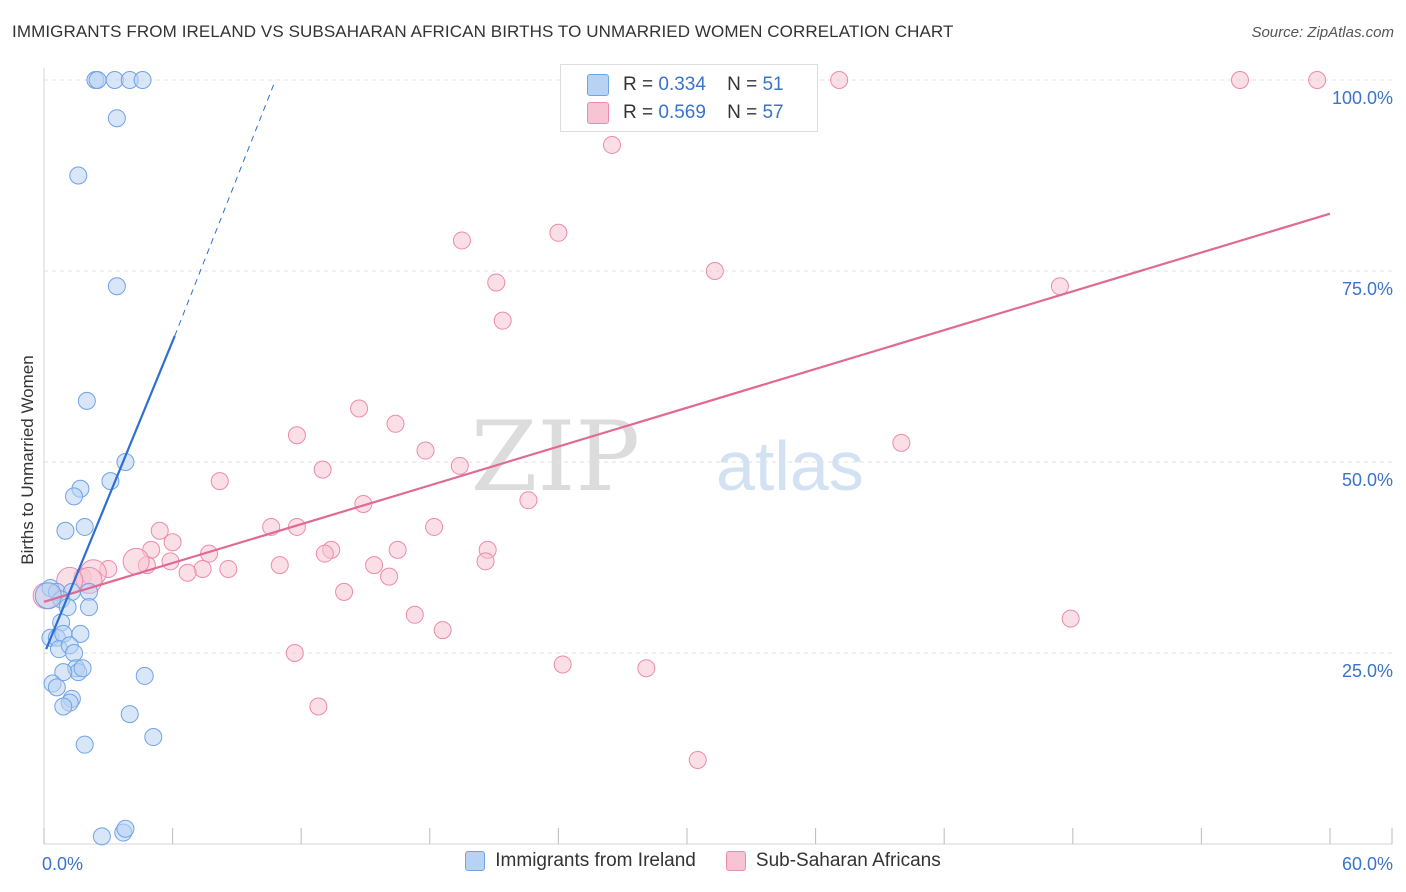 The image size is (1406, 892). I want to click on legend-label-subsaharan: Sub-Saharan Africans, so click(848, 860).